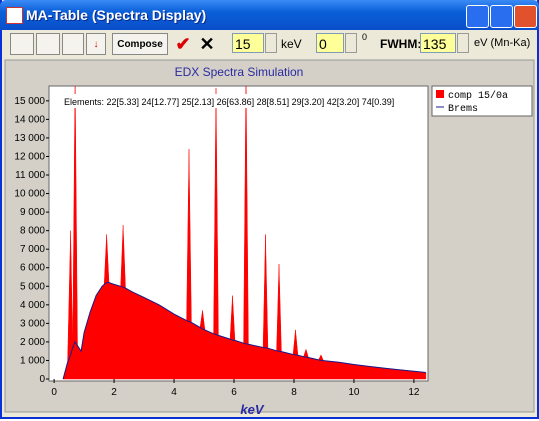  What do you see at coordinates (354, 392) in the screenshot?
I see `x-tick-label: 10` at bounding box center [354, 392].